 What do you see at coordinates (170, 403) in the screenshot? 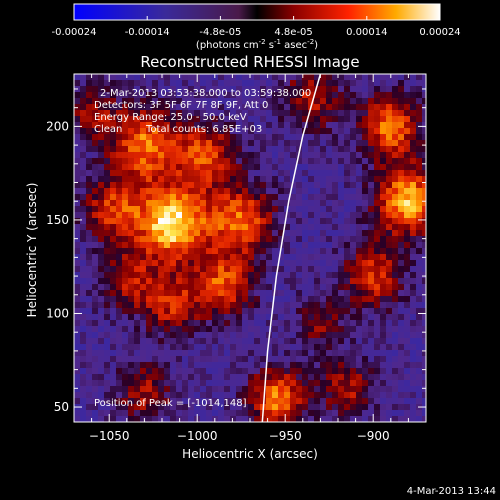
I see `annotation-peak: Position of Peak = [-1014,148]` at bounding box center [170, 403].